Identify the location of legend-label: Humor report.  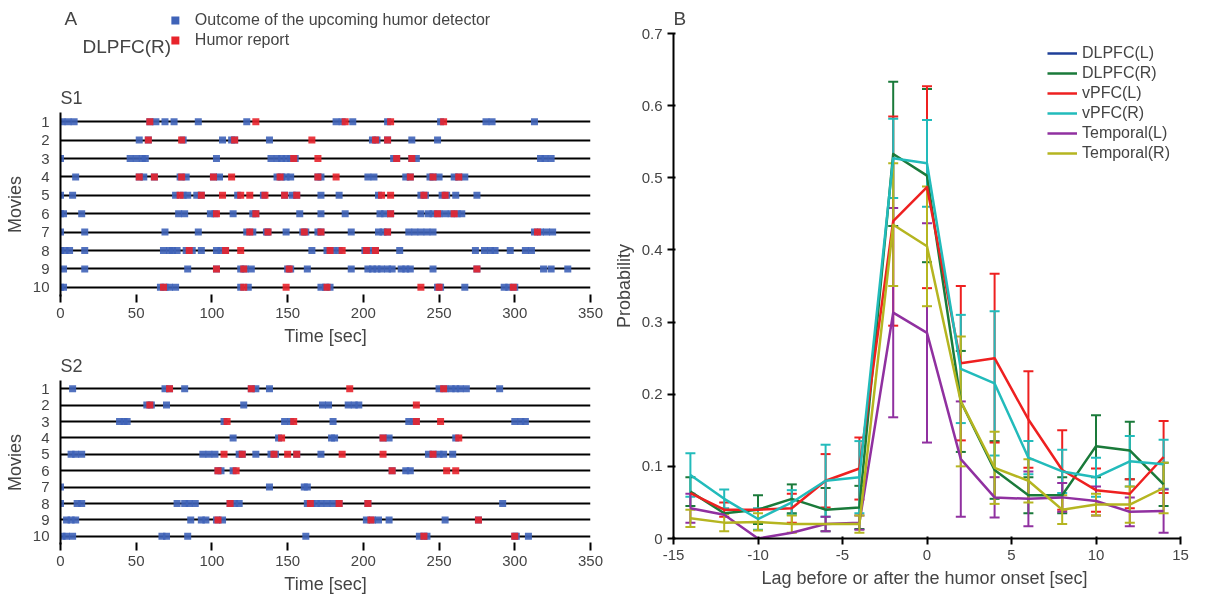
(242, 40).